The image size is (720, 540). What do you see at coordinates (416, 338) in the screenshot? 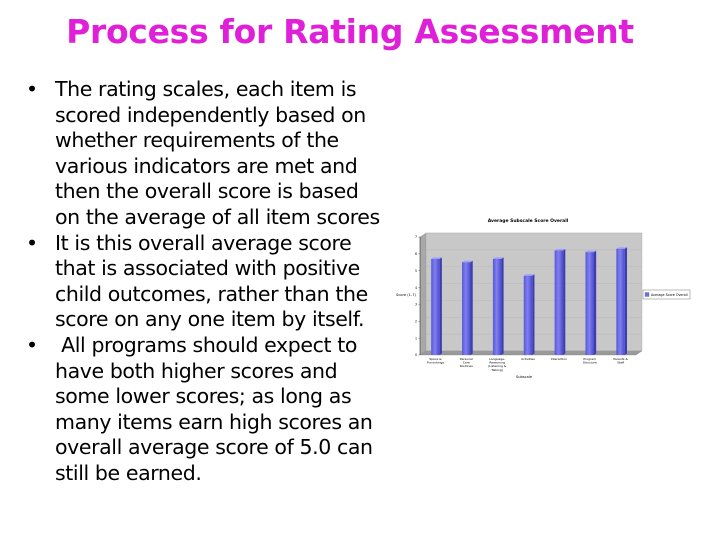
I see `y-tick-label: 1` at bounding box center [416, 338].